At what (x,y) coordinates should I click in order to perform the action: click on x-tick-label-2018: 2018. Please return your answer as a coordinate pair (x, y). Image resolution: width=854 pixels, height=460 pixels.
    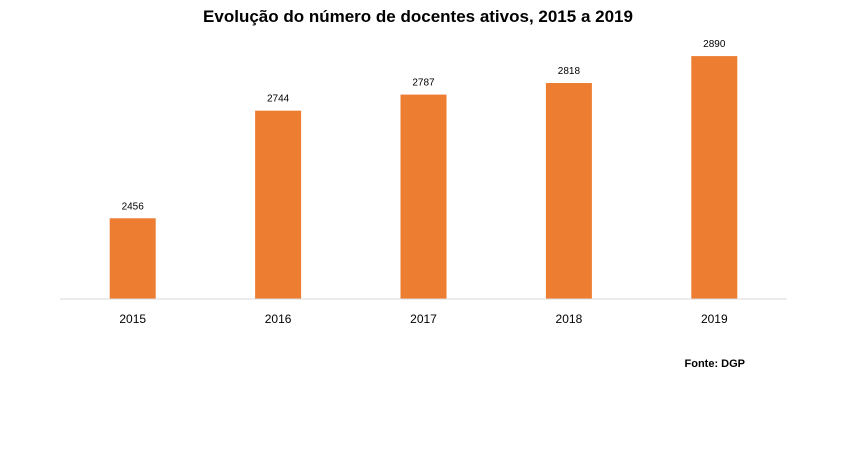
    Looking at the image, I should click on (569, 319).